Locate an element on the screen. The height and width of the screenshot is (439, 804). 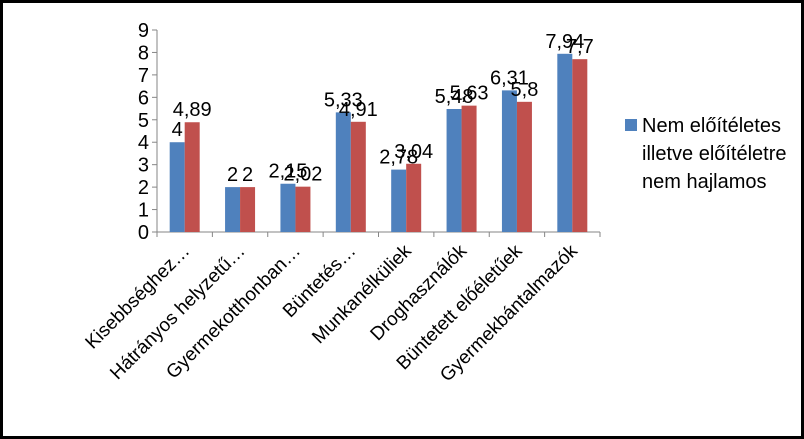
y-tick-label: 3 is located at coordinates (143, 166).